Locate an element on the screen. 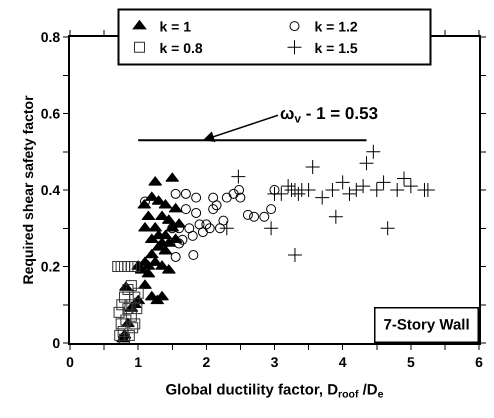 The image size is (494, 418). x-axis-title: Global ductility factor, D$_{roof}$ /D$_{e}$ is located at coordinates (275, 390).